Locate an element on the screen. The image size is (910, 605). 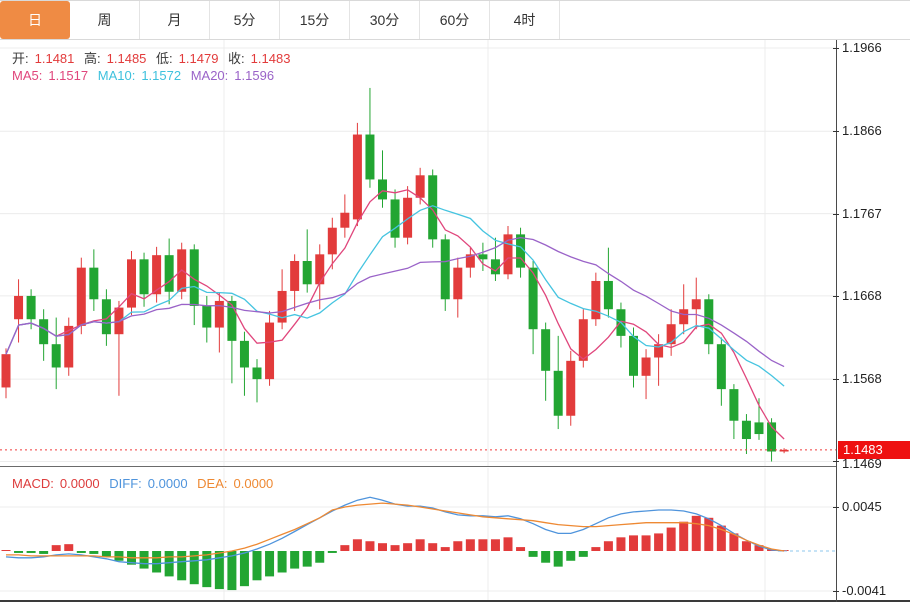
tab-60min: 60分 is located at coordinates (455, 20).